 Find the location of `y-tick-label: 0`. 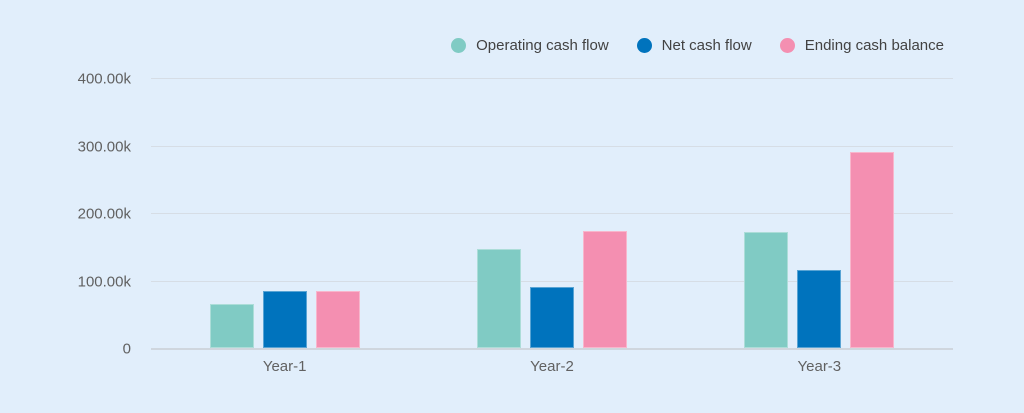

y-tick-label: 0 is located at coordinates (126, 349).